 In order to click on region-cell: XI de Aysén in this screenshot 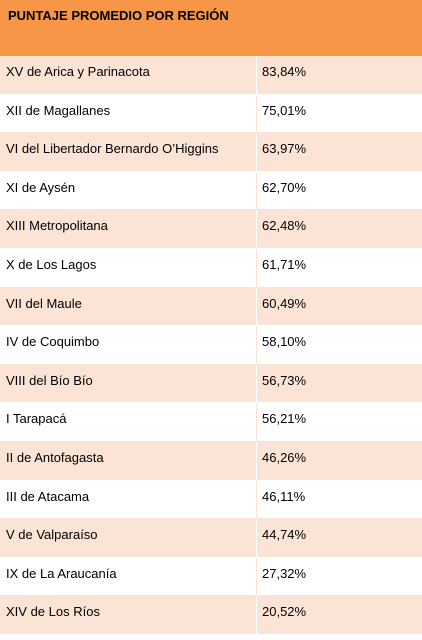, I will do `click(128, 190)`.